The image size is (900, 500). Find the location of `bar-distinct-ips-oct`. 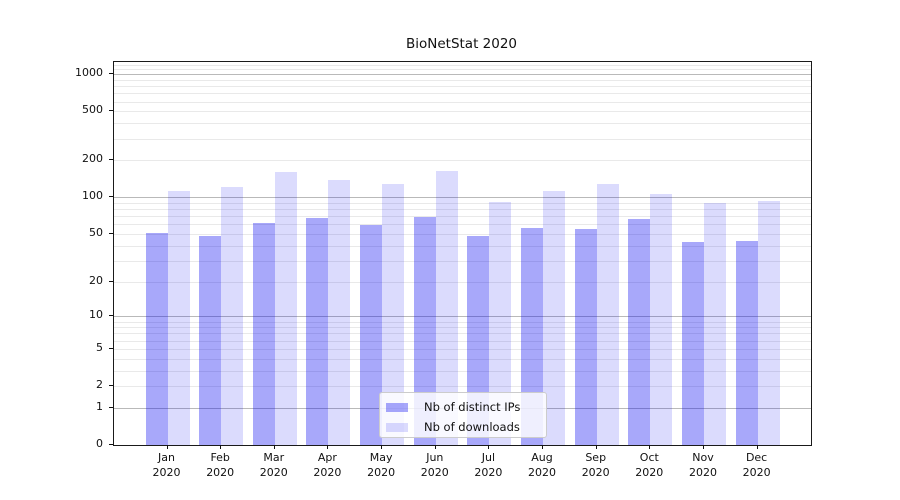

bar-distinct-ips-oct is located at coordinates (639, 331).